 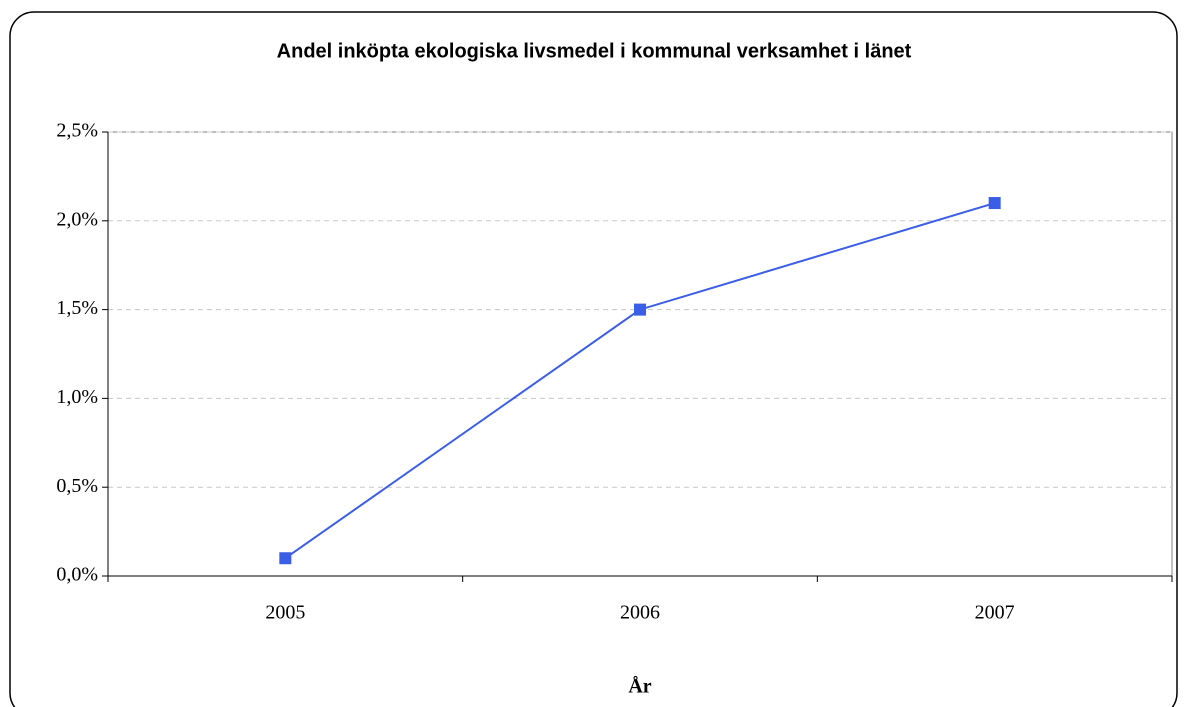 What do you see at coordinates (77, 486) in the screenshot?
I see `y-tick-label: 0,5%` at bounding box center [77, 486].